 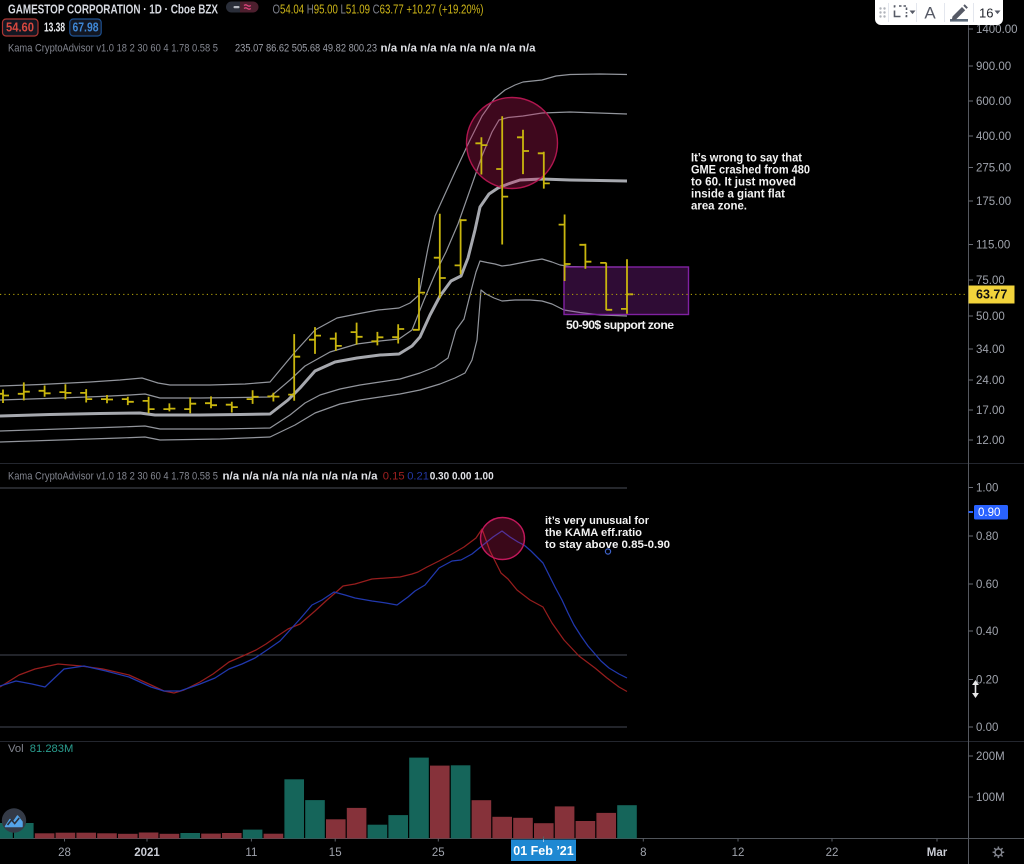 I want to click on svg-text:GAMESTOP CORPORATION · 1D · Cb: GAMESTOP CORPORATION · 1D · Cboe BZX, so click(x=113, y=9).